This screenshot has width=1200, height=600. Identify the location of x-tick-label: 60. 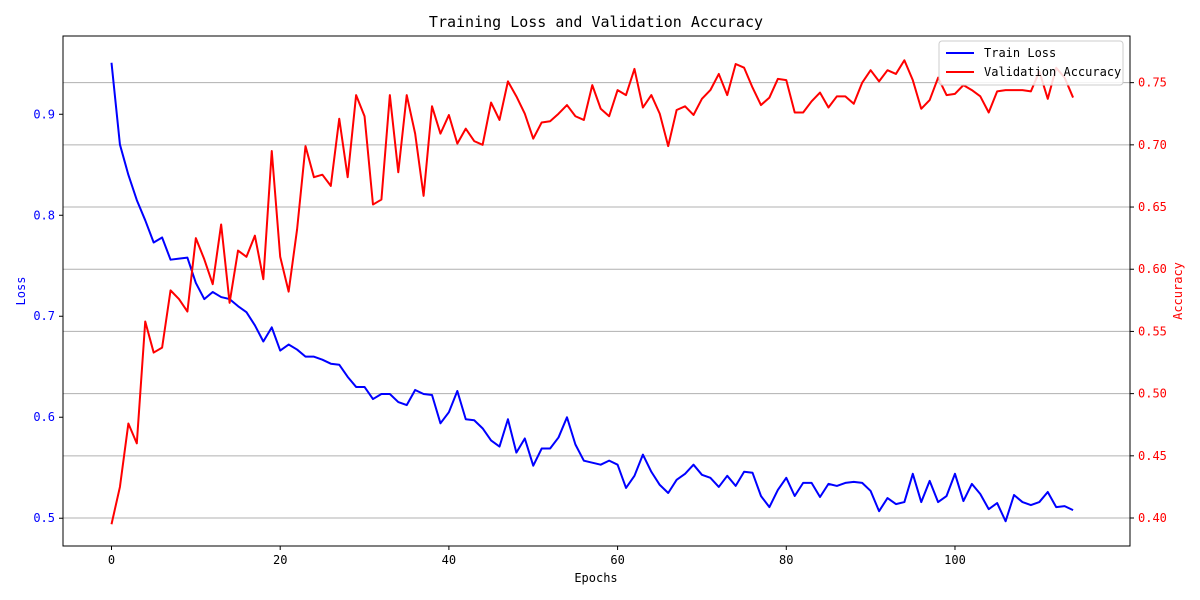
(617, 560).